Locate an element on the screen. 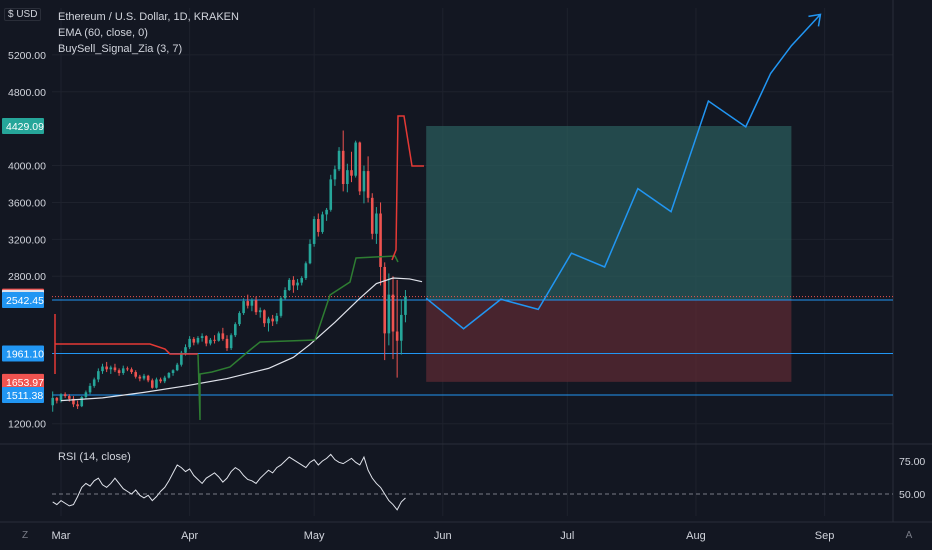  price-axis-label: 5200.00 is located at coordinates (27, 56).